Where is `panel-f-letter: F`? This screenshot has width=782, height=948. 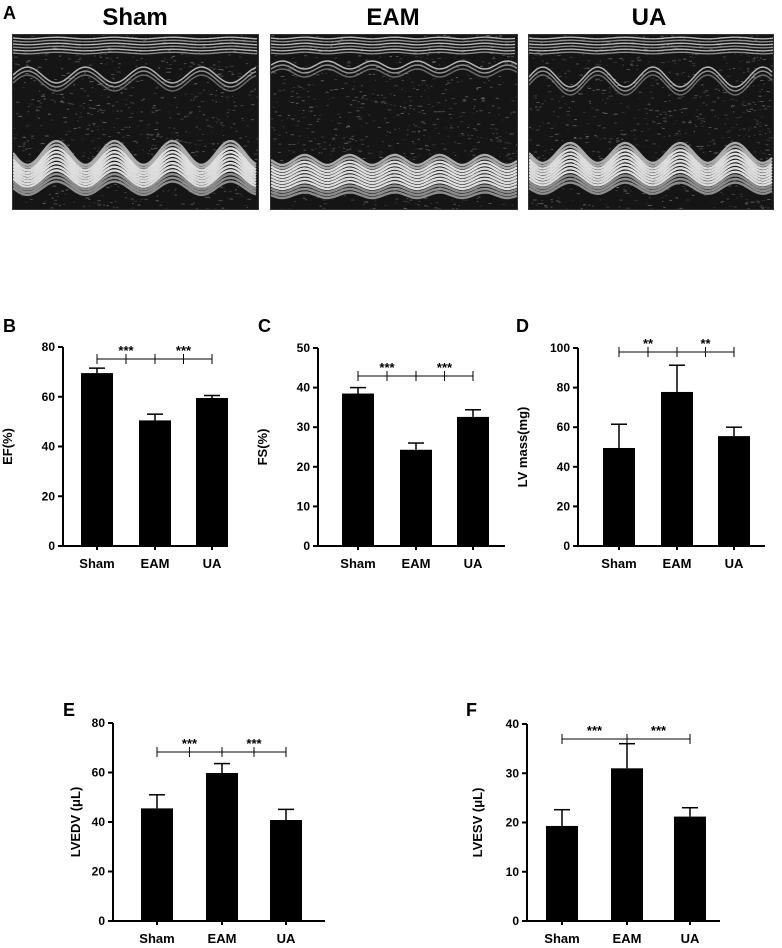
panel-f-letter: F is located at coordinates (471, 710).